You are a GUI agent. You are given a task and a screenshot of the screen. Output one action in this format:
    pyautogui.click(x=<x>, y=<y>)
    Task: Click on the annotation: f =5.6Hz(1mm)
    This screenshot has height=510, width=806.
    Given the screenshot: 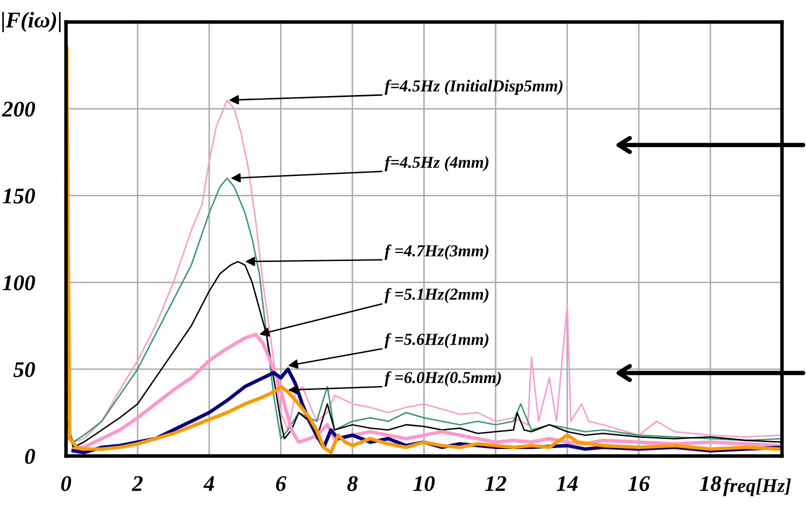 What is the action you would take?
    pyautogui.click(x=436, y=340)
    